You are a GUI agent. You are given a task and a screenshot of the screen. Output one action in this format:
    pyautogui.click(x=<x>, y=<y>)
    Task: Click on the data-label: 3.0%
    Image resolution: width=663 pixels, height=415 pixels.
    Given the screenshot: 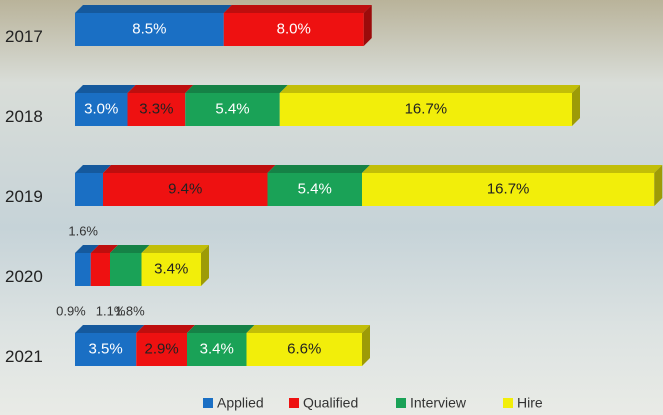 What is the action you would take?
    pyautogui.click(x=101, y=108)
    